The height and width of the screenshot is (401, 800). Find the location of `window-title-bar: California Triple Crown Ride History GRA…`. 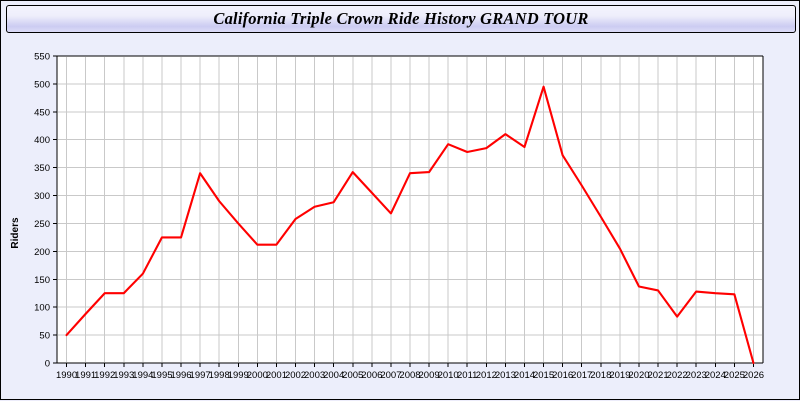

window-title-bar: California Triple Crown Ride History GRA… is located at coordinates (401, 19).